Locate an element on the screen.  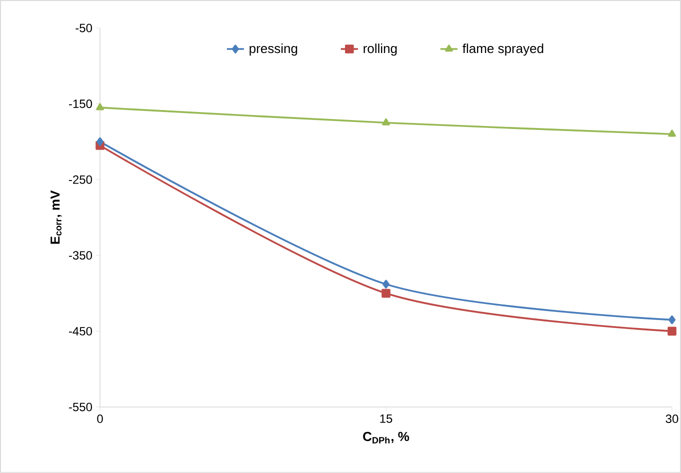
legend-label: pressing is located at coordinates (274, 50).